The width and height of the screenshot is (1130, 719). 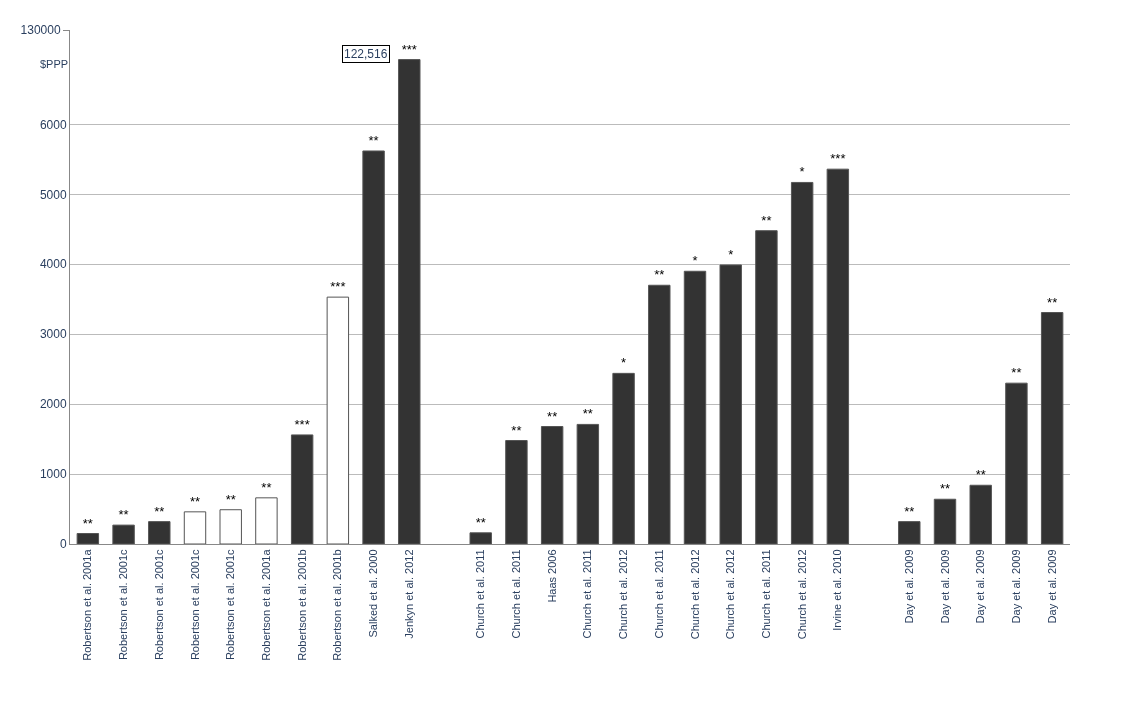 I want to click on y-tick-label: 3000, so click(x=53, y=334).